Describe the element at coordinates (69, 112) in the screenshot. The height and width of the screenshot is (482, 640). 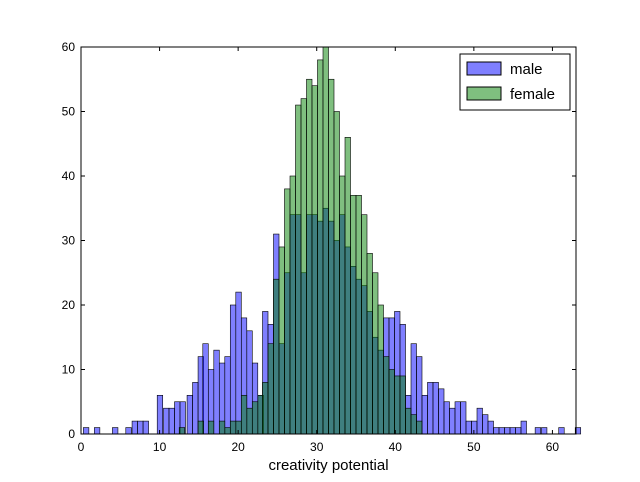
I see `y-tick-label-50: 50` at that location.